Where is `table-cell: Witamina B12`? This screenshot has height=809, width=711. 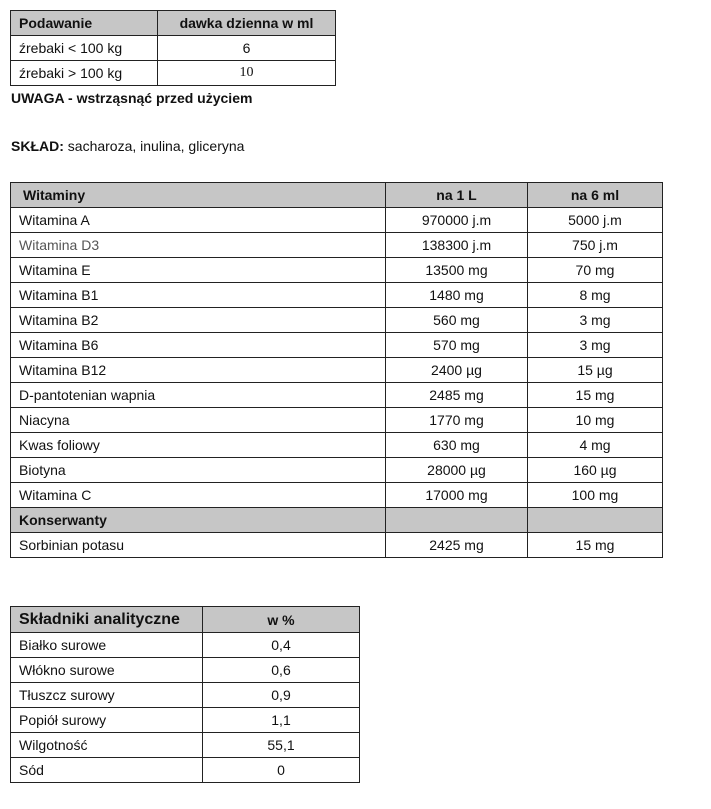
table-cell: Witamina B12 is located at coordinates (198, 370).